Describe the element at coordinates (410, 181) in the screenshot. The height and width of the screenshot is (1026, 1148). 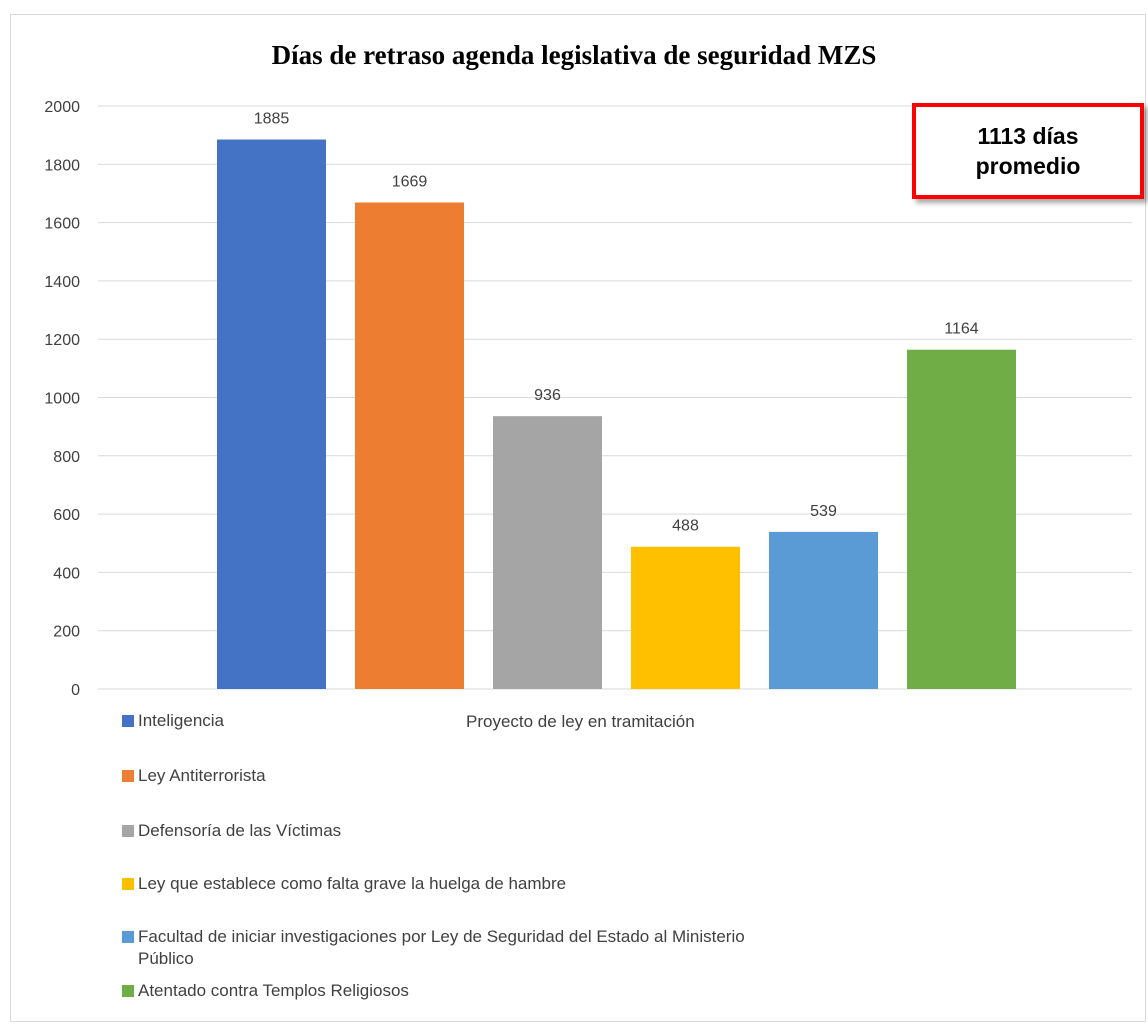
I see `data-label-2: 1669` at that location.